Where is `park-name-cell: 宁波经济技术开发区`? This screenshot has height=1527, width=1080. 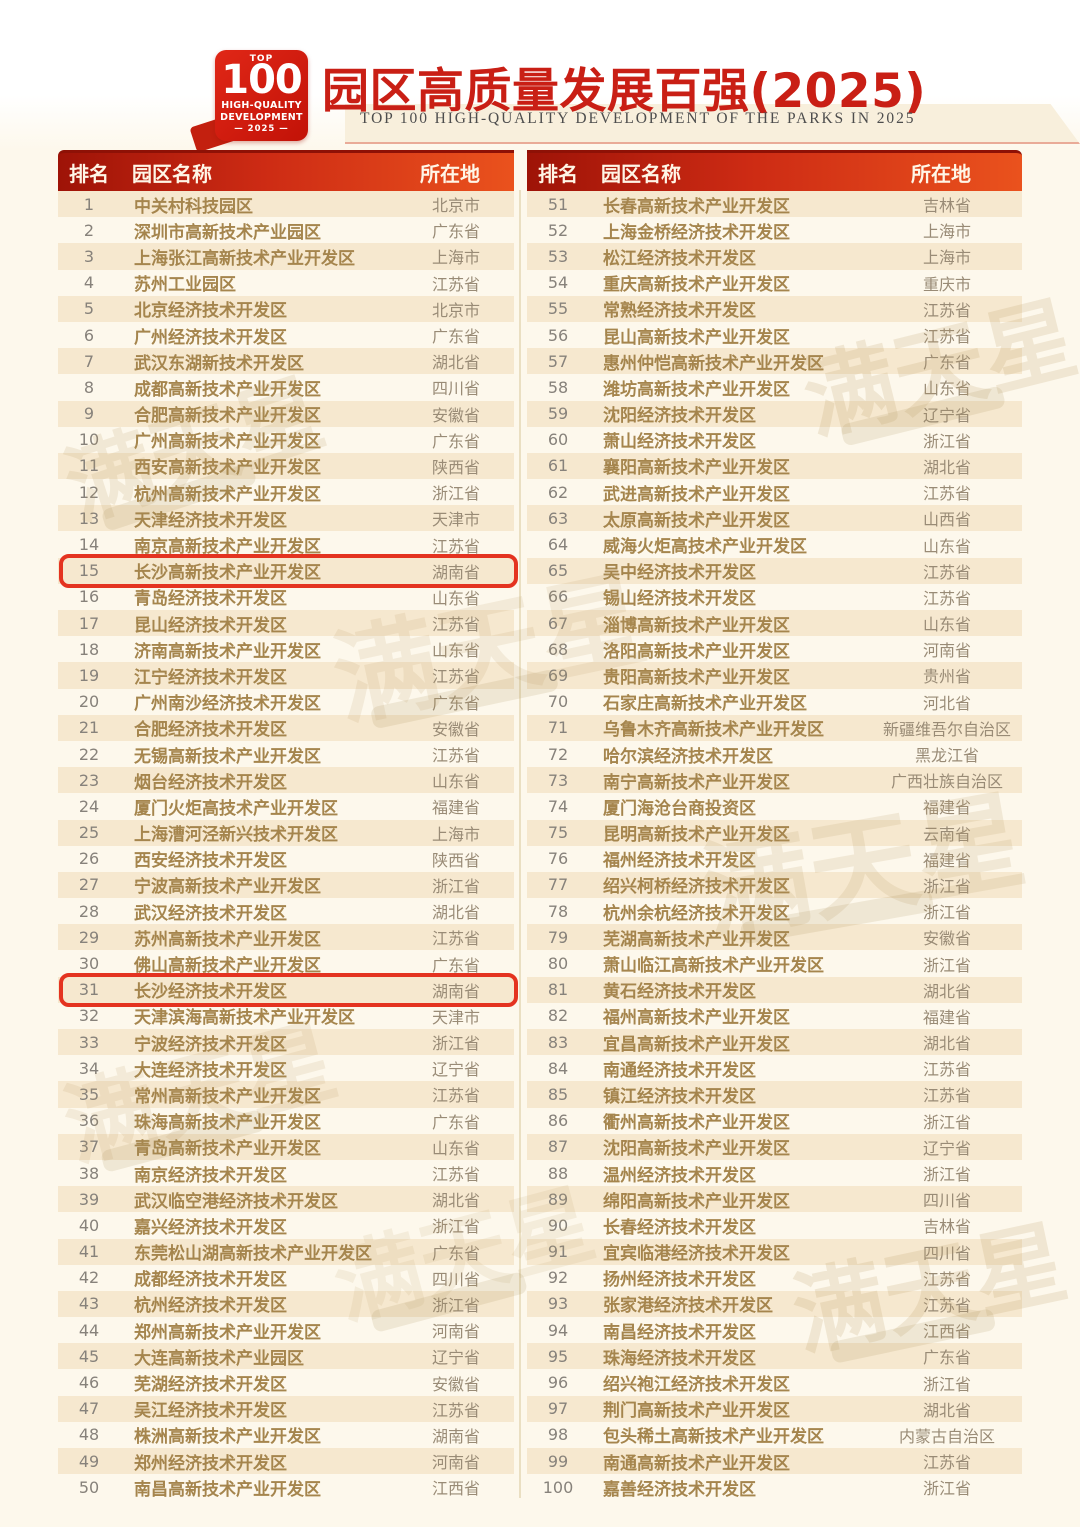
park-name-cell: 宁波经济技术开发区 is located at coordinates (210, 1044).